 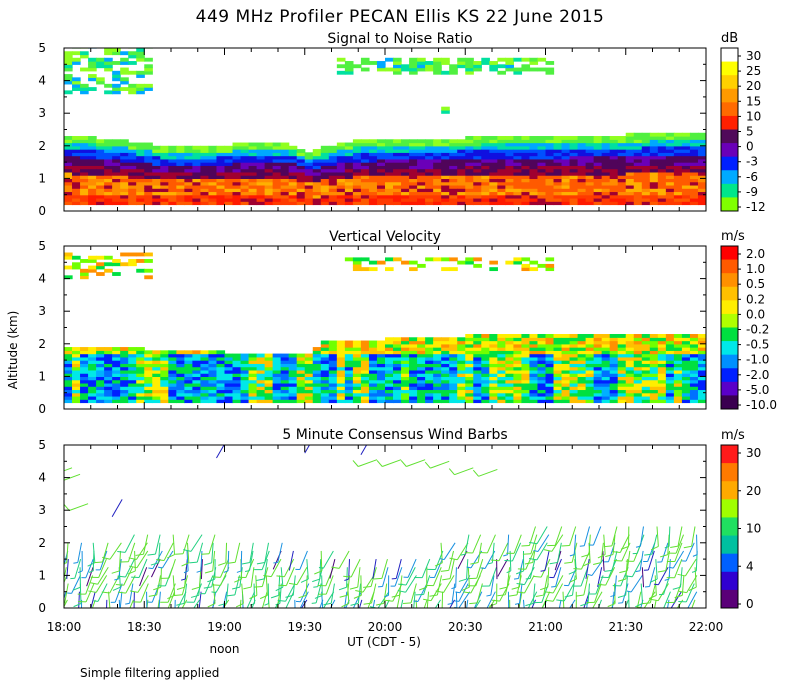 What do you see at coordinates (13, 350) in the screenshot?
I see `y-axis-label: Altitude (km)` at bounding box center [13, 350].